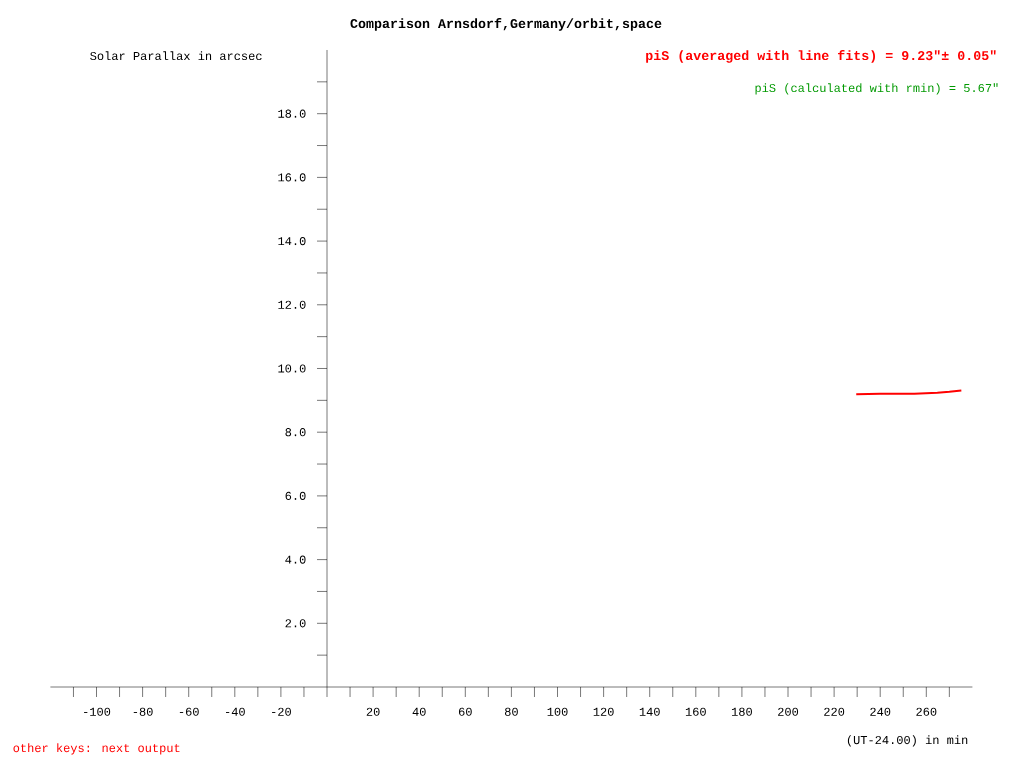 This screenshot has height=768, width=1024. Describe the element at coordinates (292, 113) in the screenshot. I see `y-tick-label: 18.0` at that location.